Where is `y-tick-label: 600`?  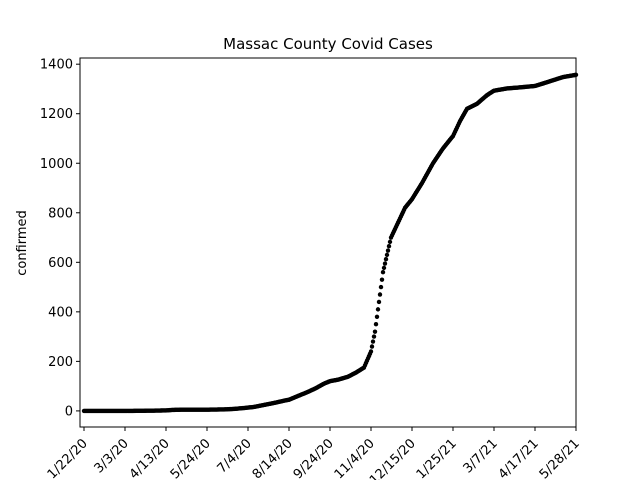
y-tick-label: 600 is located at coordinates (60, 263).